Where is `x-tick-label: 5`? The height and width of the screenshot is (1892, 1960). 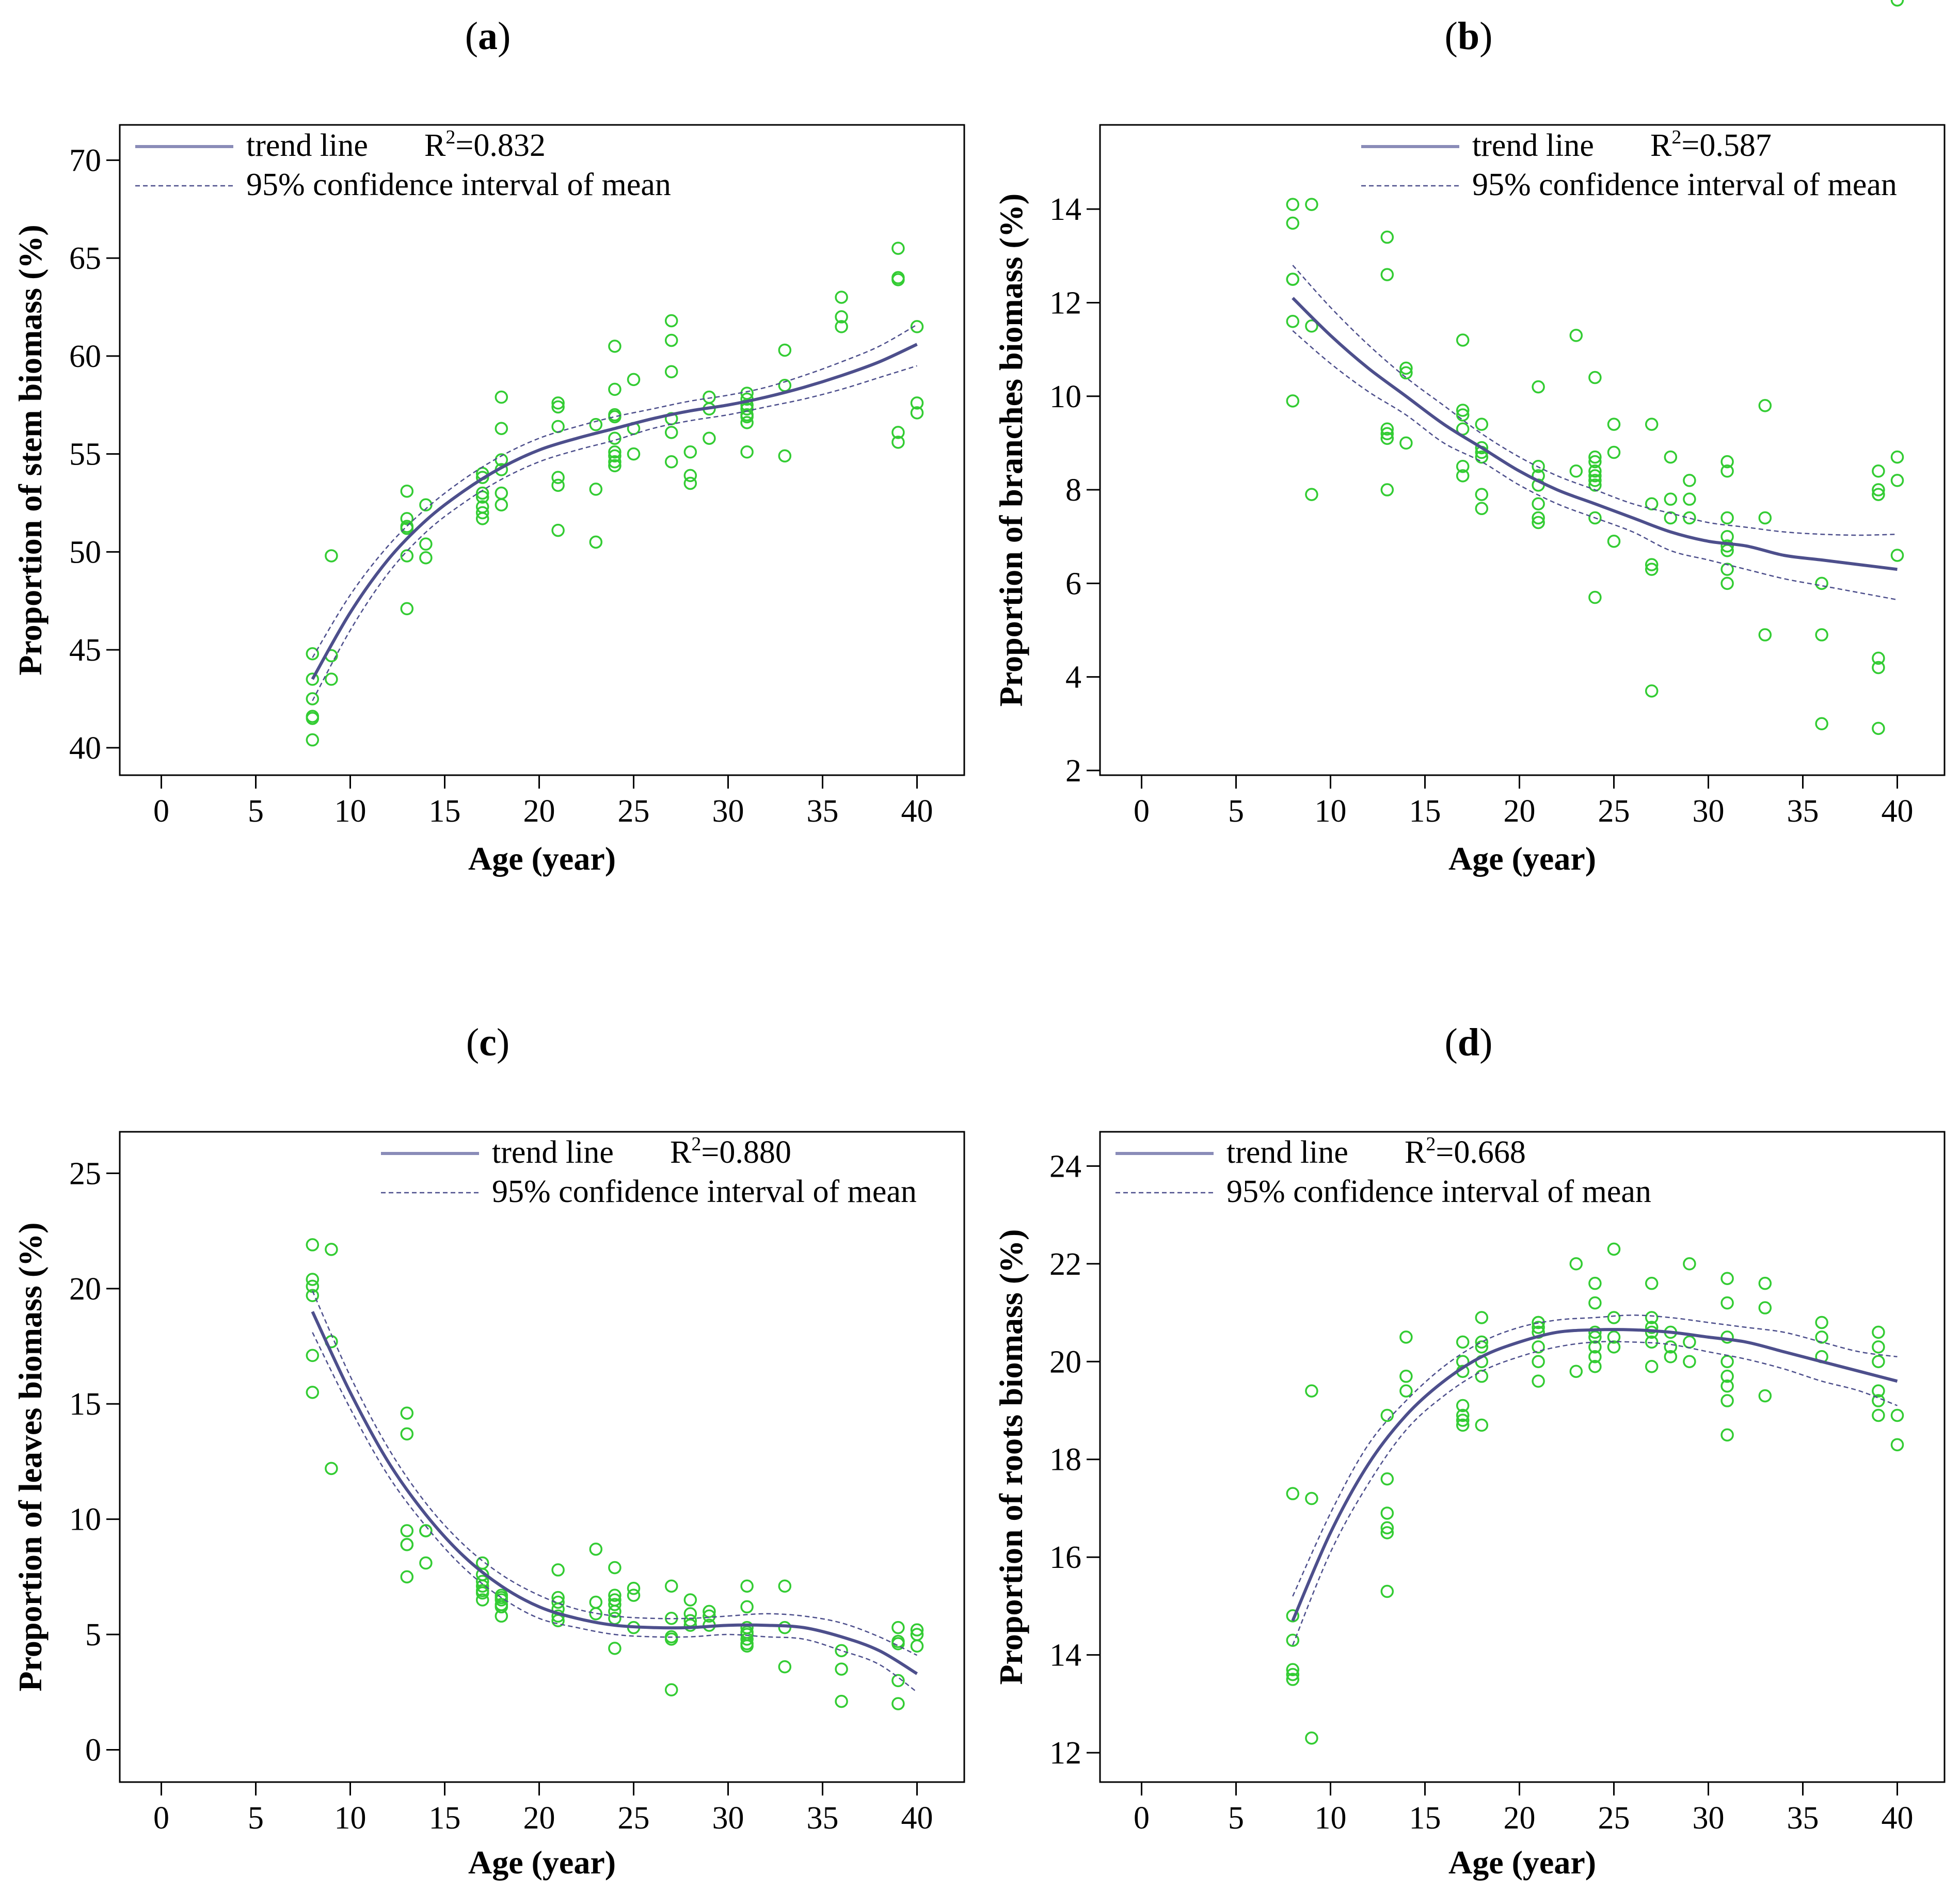 x-tick-label: 5 is located at coordinates (256, 812).